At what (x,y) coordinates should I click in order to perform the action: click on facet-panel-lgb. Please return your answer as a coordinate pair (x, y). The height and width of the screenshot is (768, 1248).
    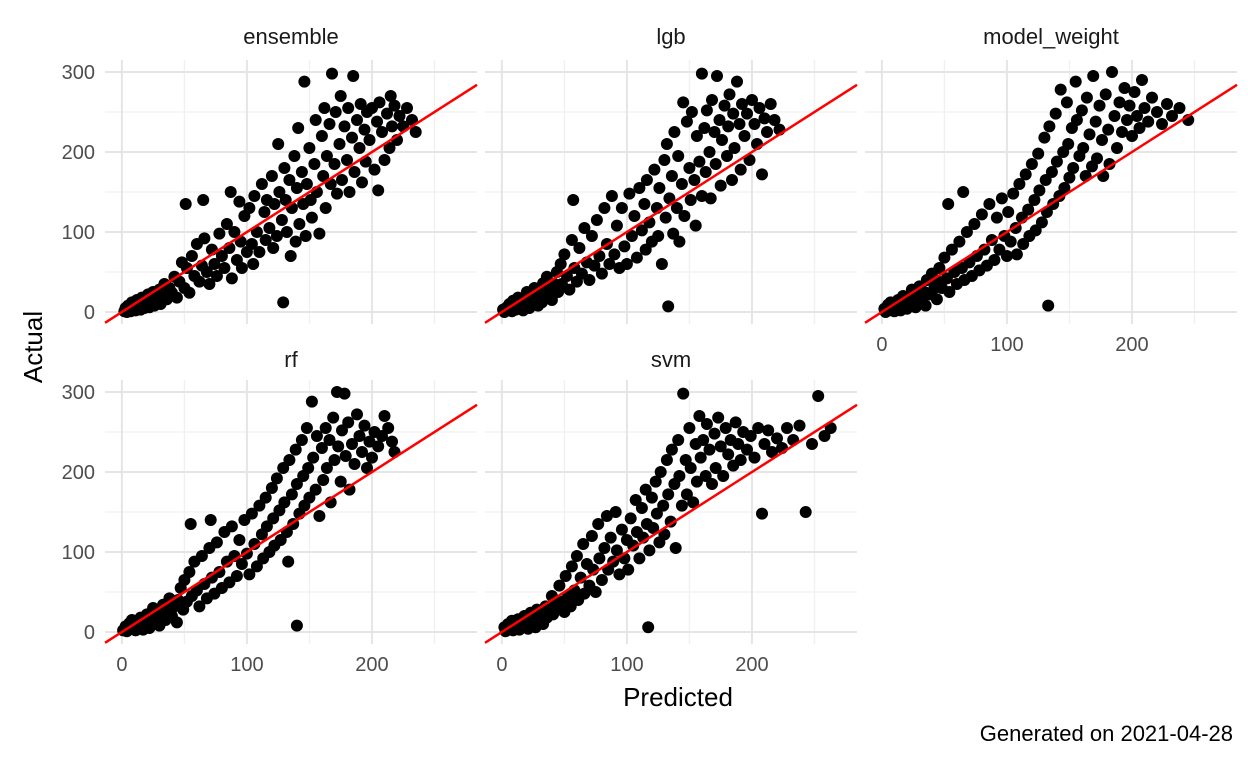
    Looking at the image, I should click on (671, 192).